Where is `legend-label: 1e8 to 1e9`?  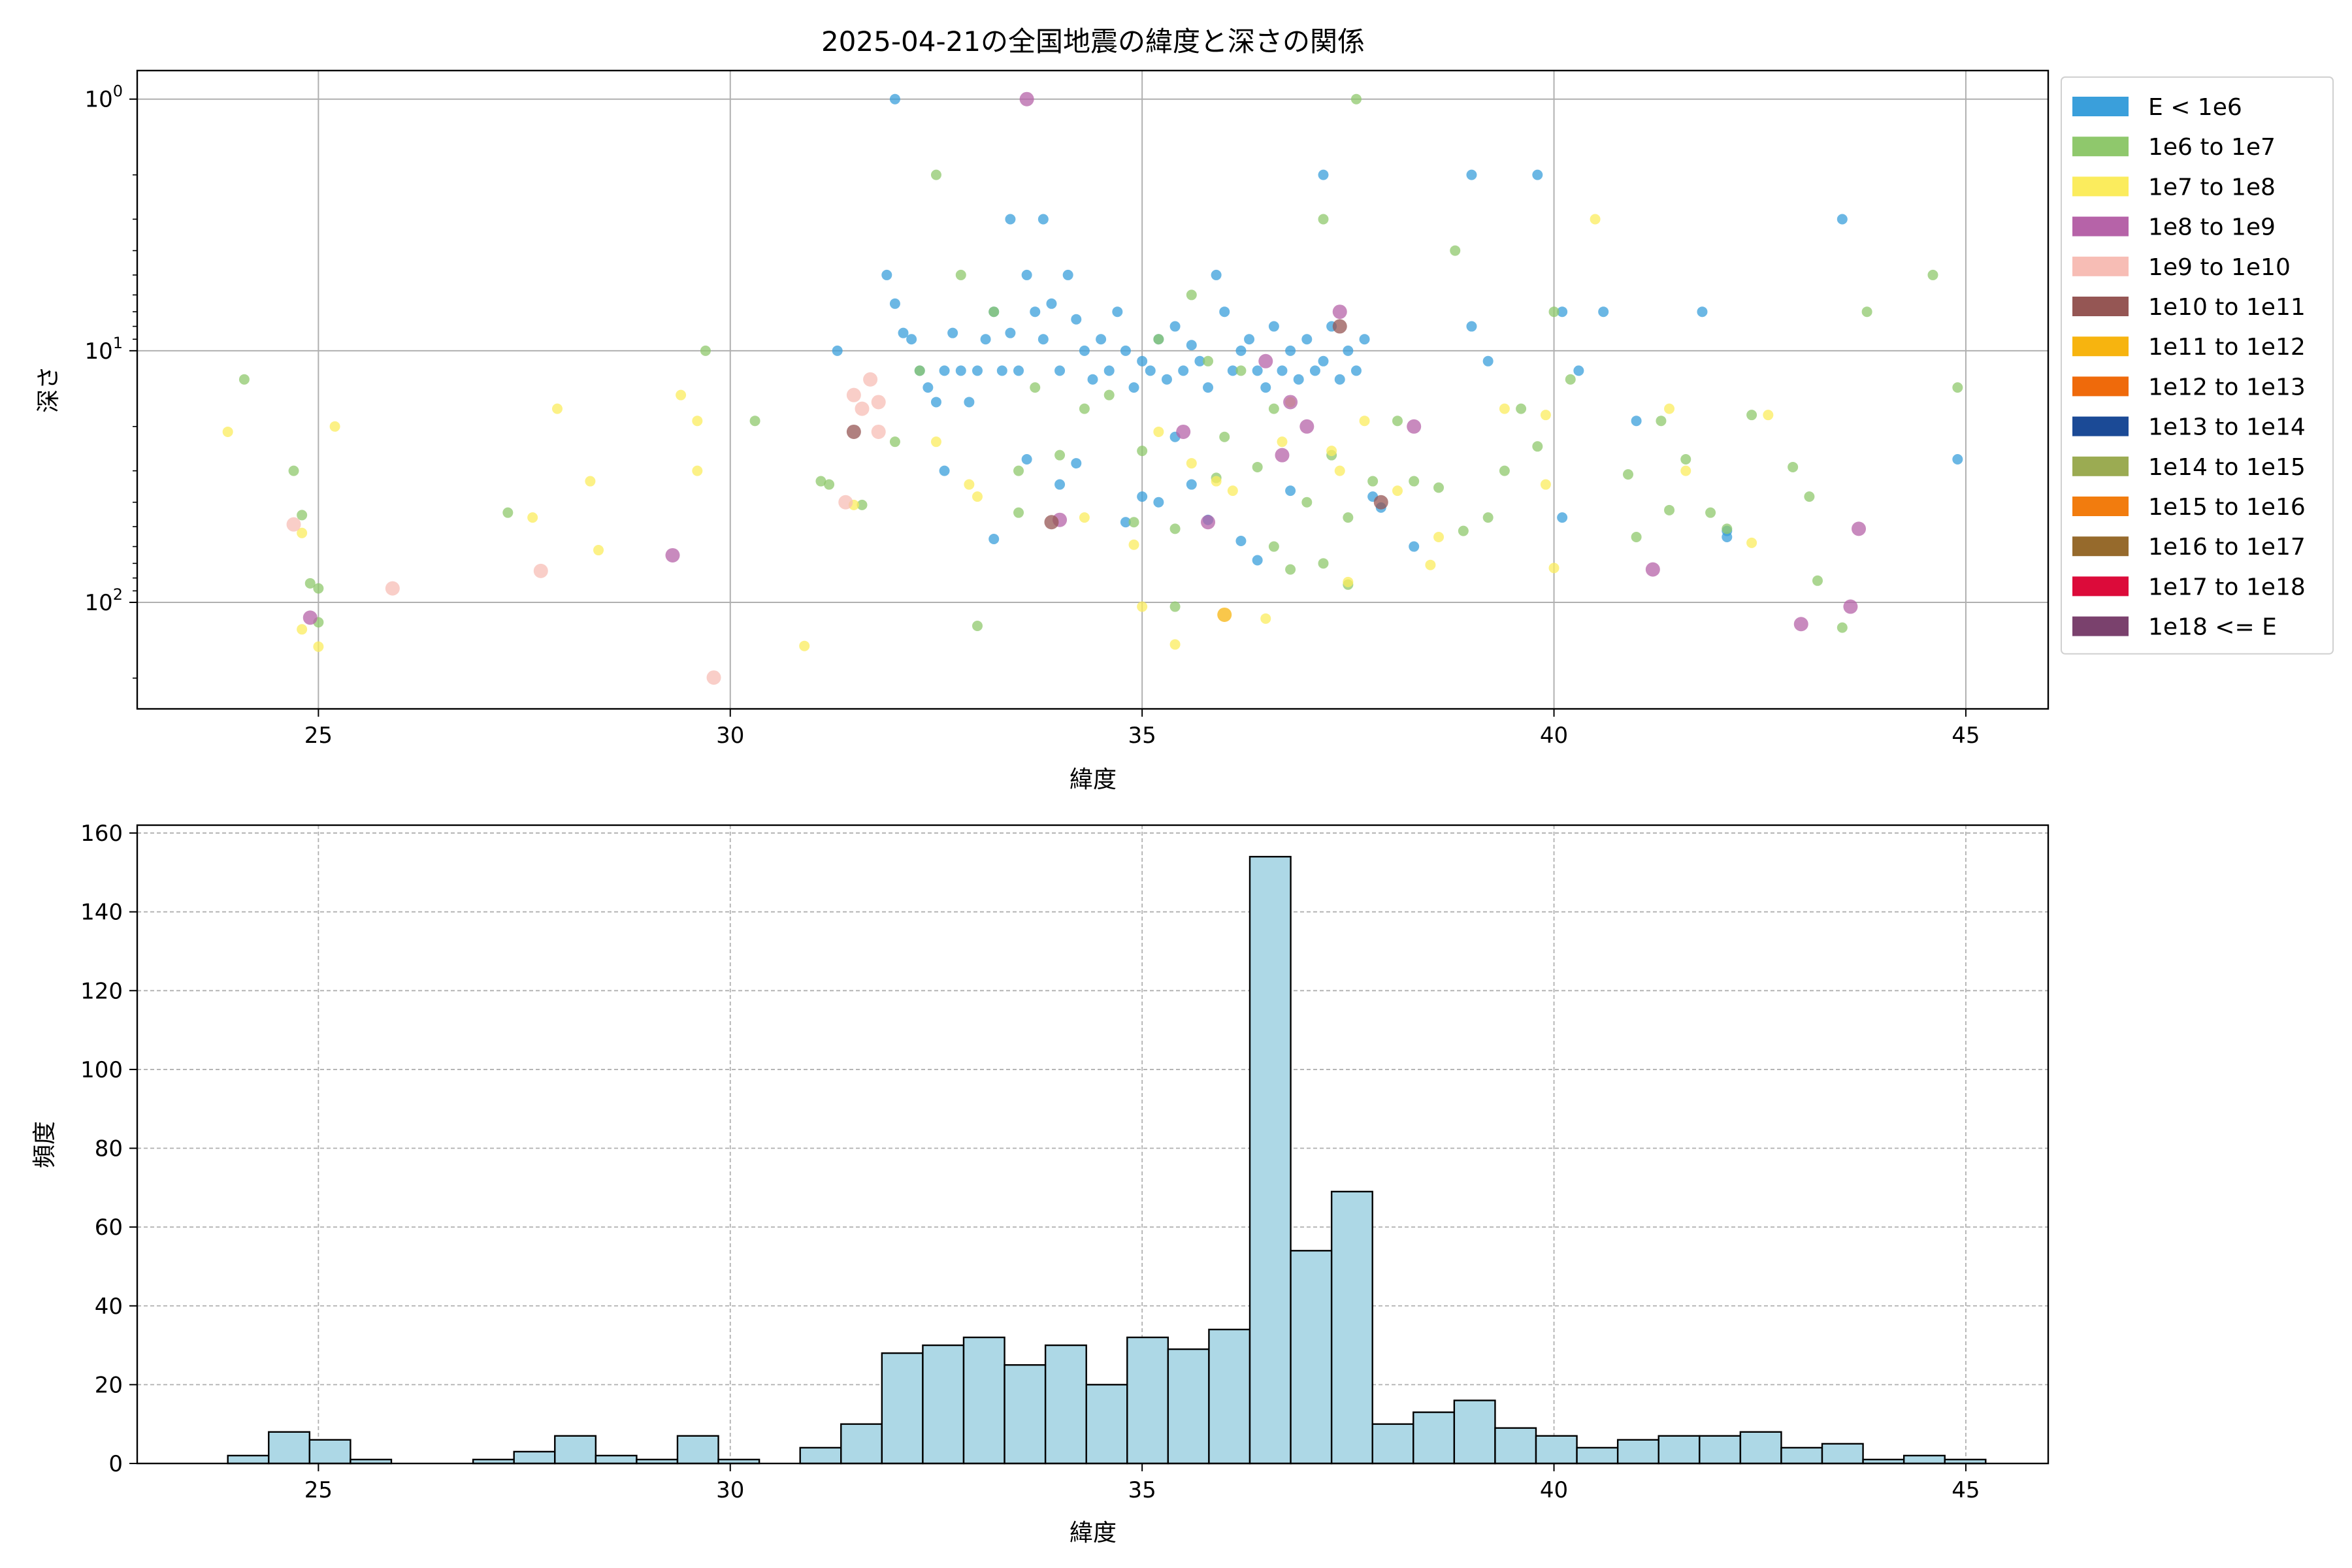
legend-label: 1e8 to 1e9 is located at coordinates (2212, 227).